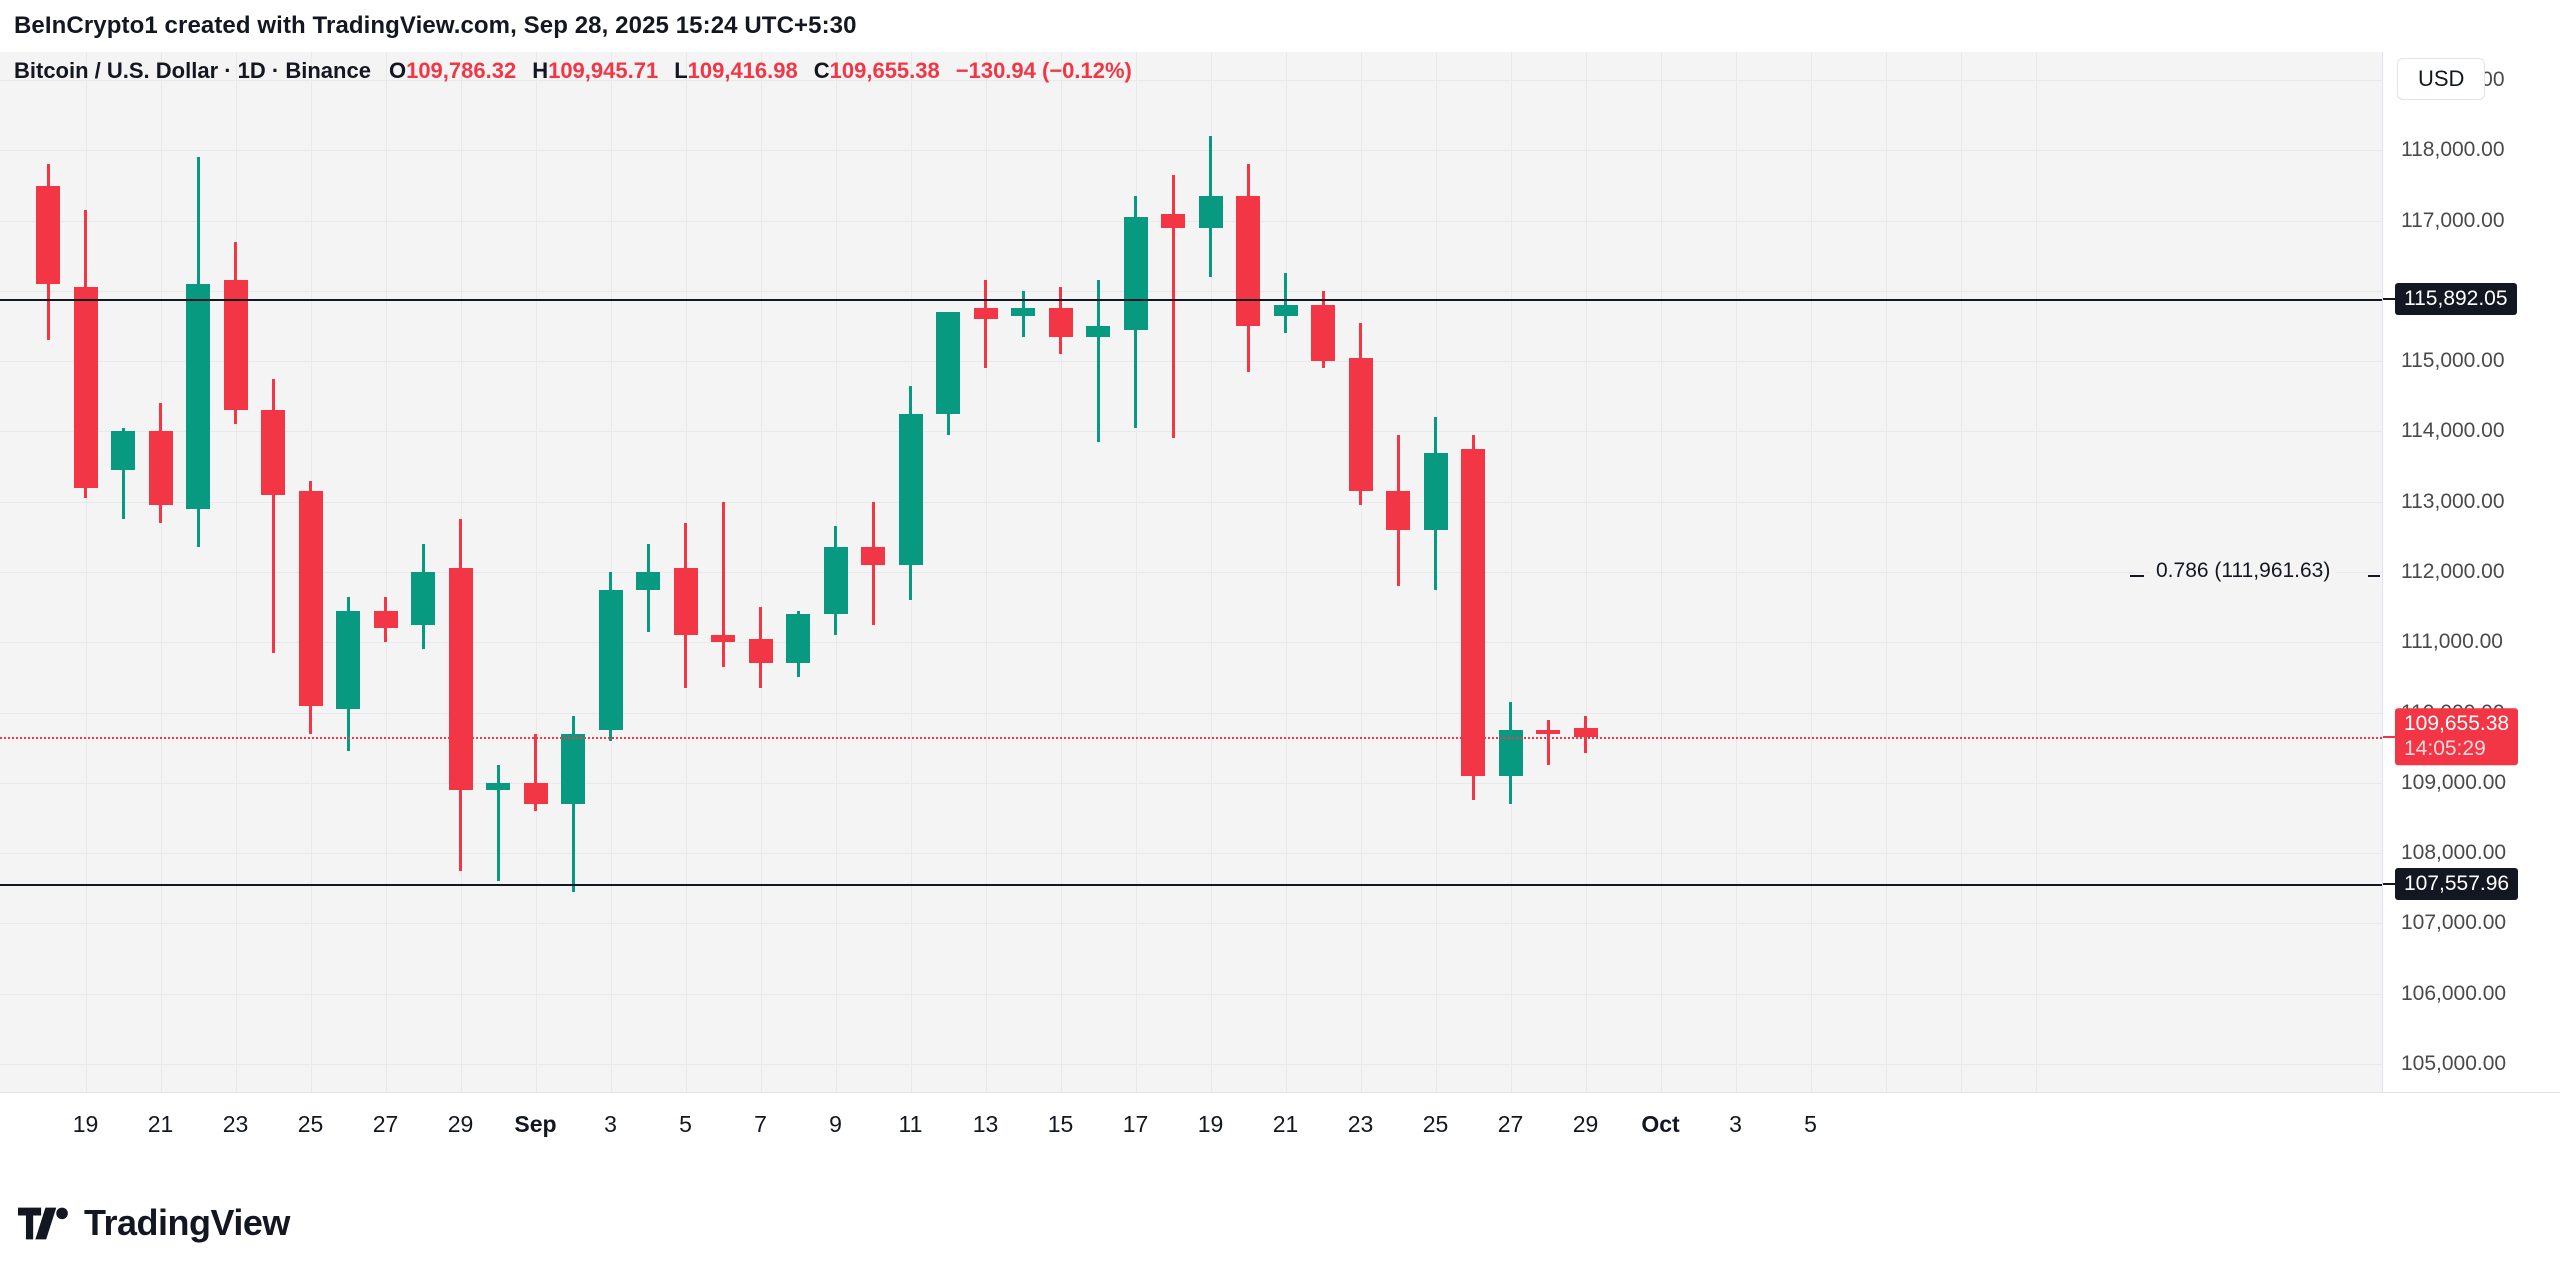 The width and height of the screenshot is (2560, 1266). What do you see at coordinates (2453, 501) in the screenshot?
I see `price-axis-tick: 113,000.00` at bounding box center [2453, 501].